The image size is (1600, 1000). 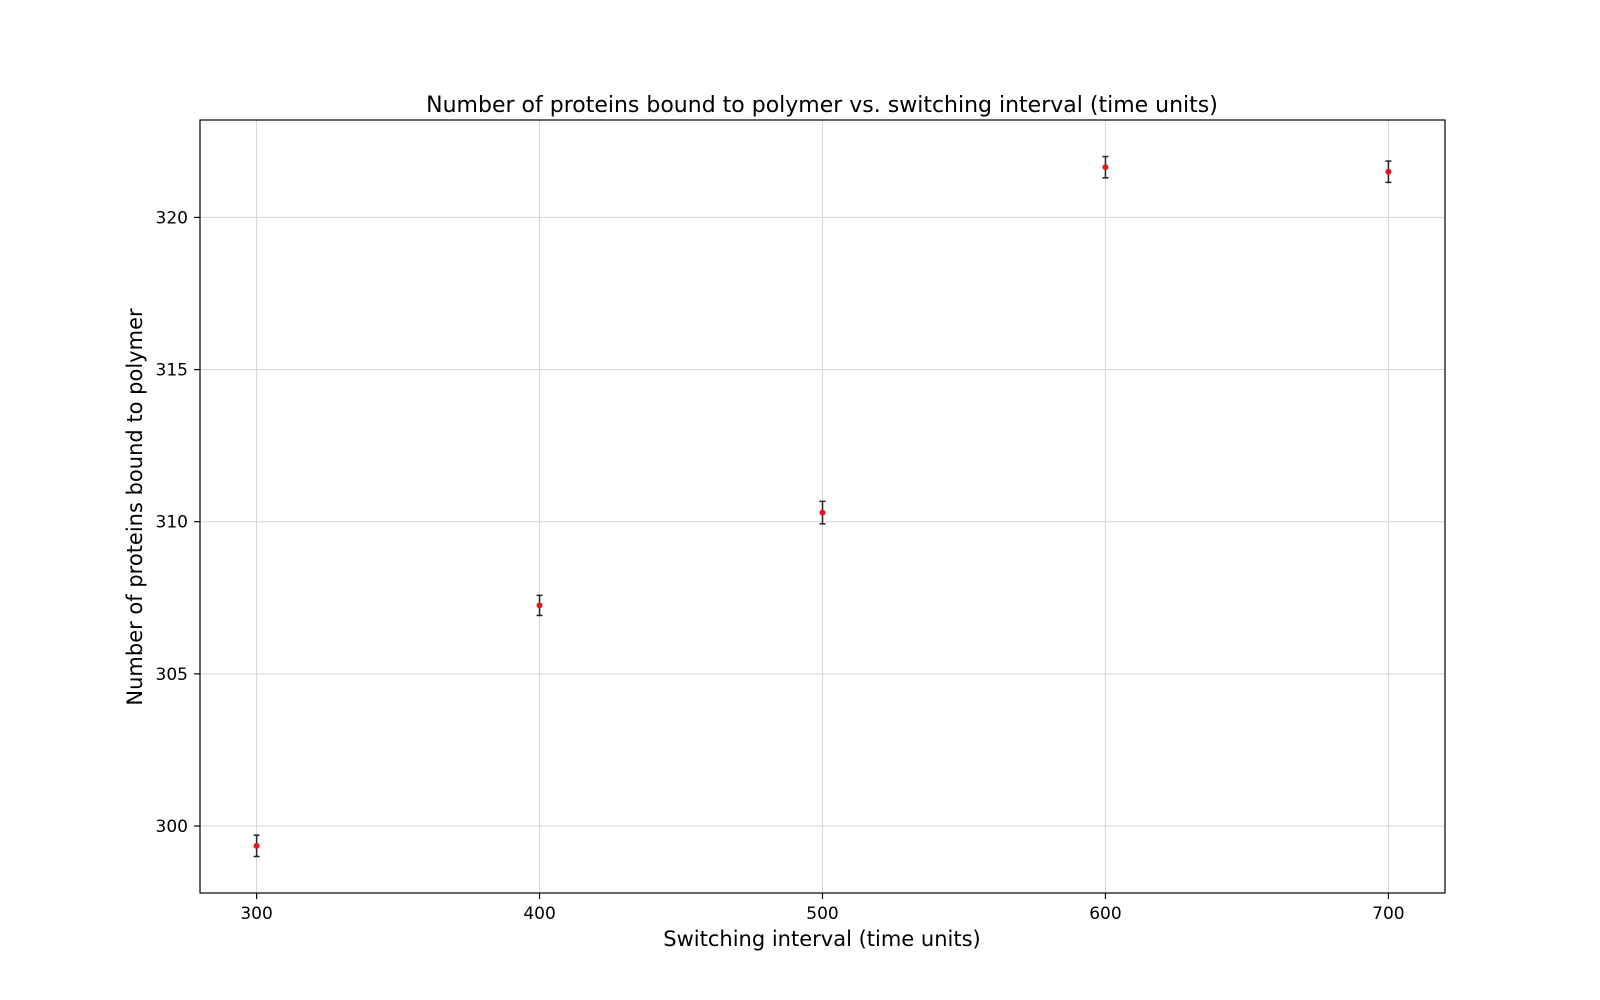 What do you see at coordinates (172, 371) in the screenshot?
I see `y-tick-label: 315` at bounding box center [172, 371].